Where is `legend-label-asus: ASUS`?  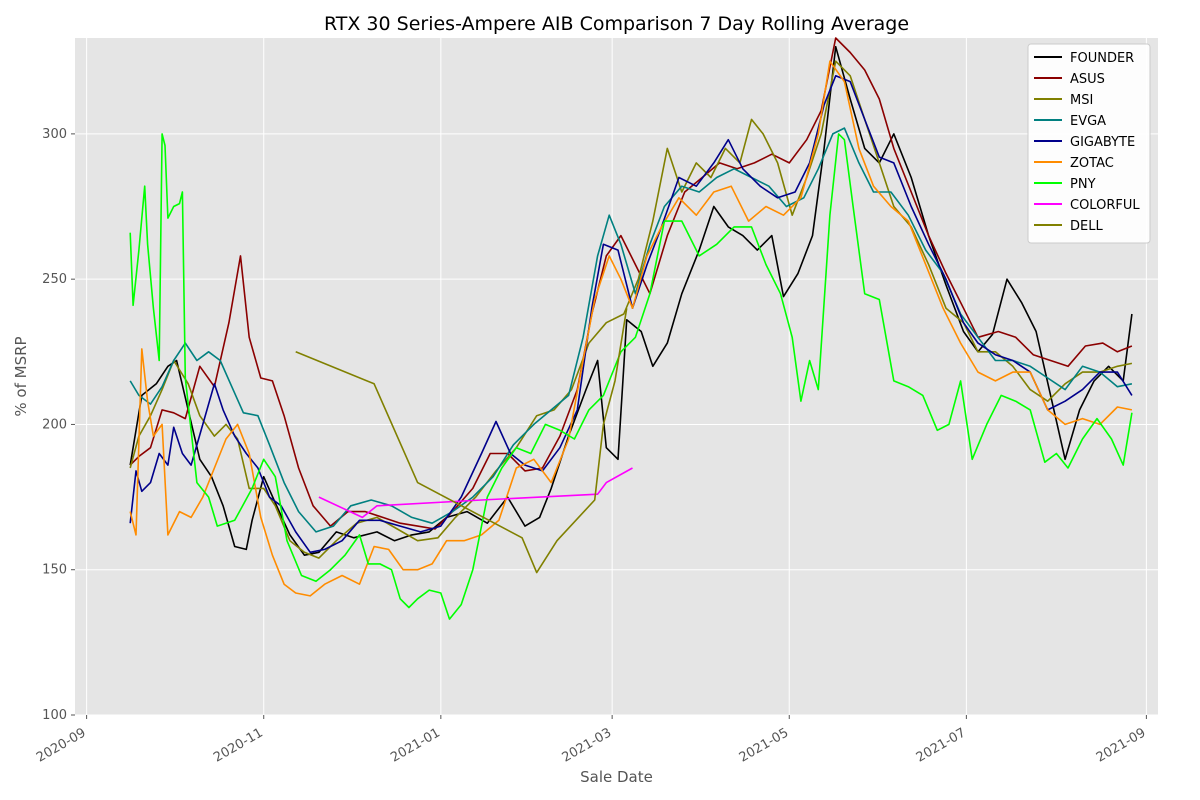
legend-label-asus: ASUS is located at coordinates (1087, 79).